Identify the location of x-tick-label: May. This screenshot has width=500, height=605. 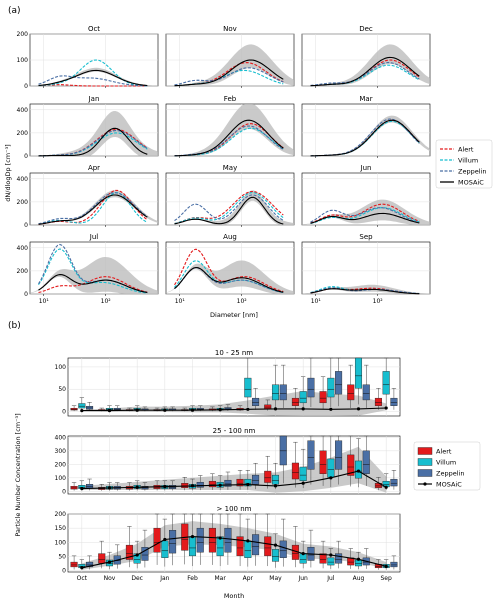
(275, 578).